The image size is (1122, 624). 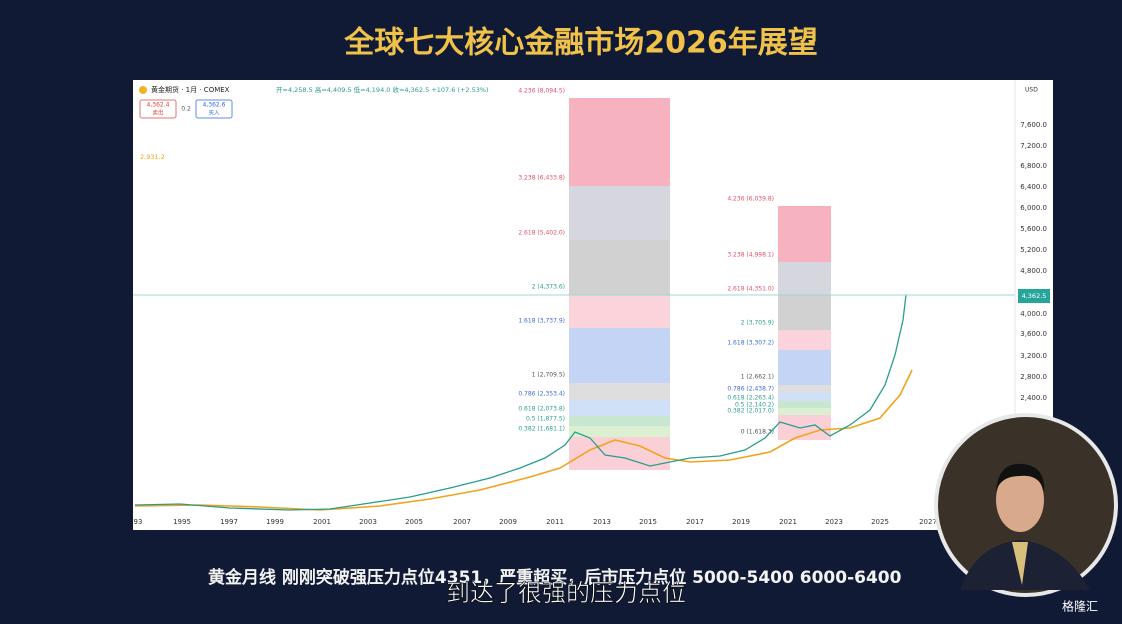 I want to click on presenter-body, so click(x=1025, y=565).